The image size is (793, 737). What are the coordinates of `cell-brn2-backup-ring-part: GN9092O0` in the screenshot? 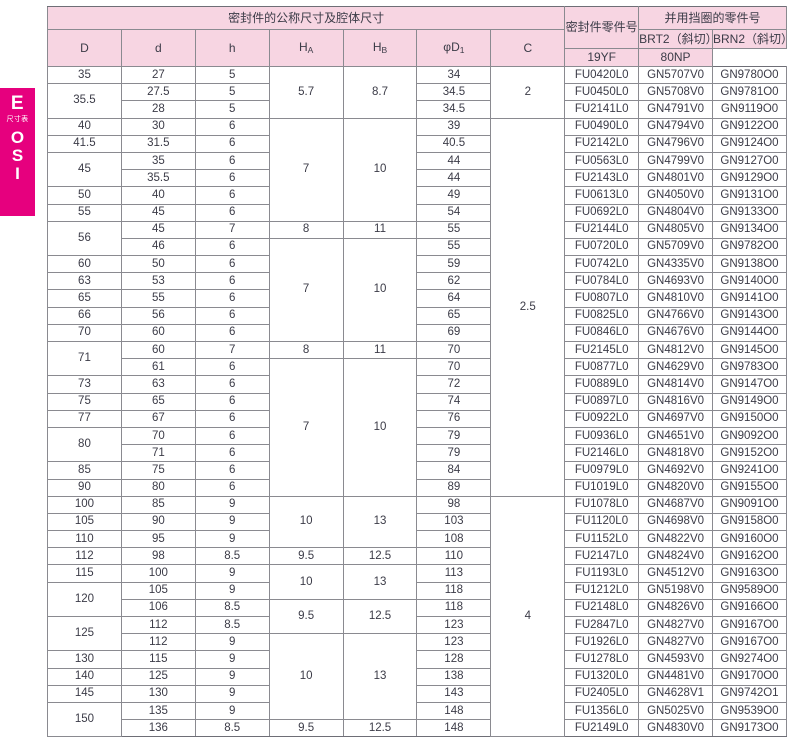 It's located at (749, 436).